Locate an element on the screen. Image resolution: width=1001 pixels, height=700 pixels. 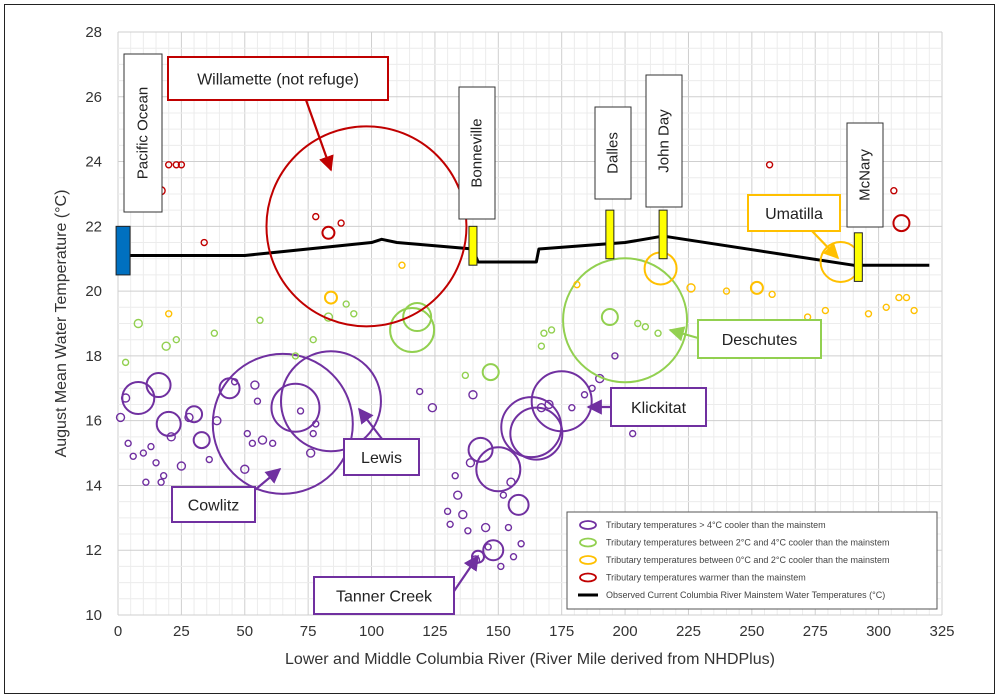
callout-label: Umatilla is located at coordinates (794, 214).